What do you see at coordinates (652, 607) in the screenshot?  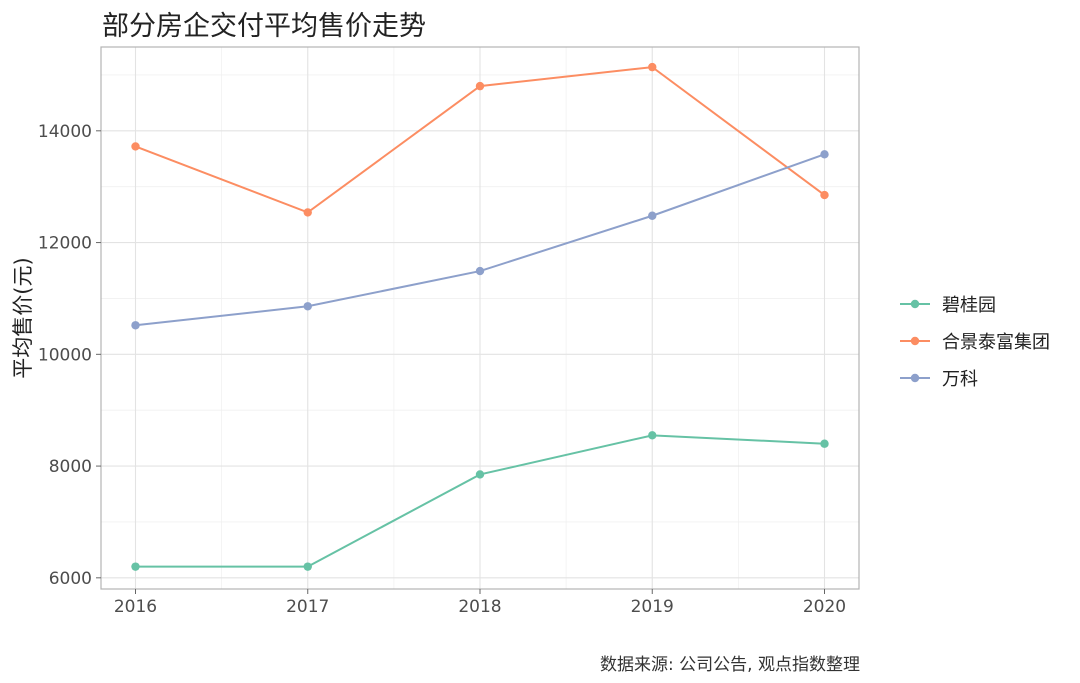 I see `x-tick-label: 2019` at bounding box center [652, 607].